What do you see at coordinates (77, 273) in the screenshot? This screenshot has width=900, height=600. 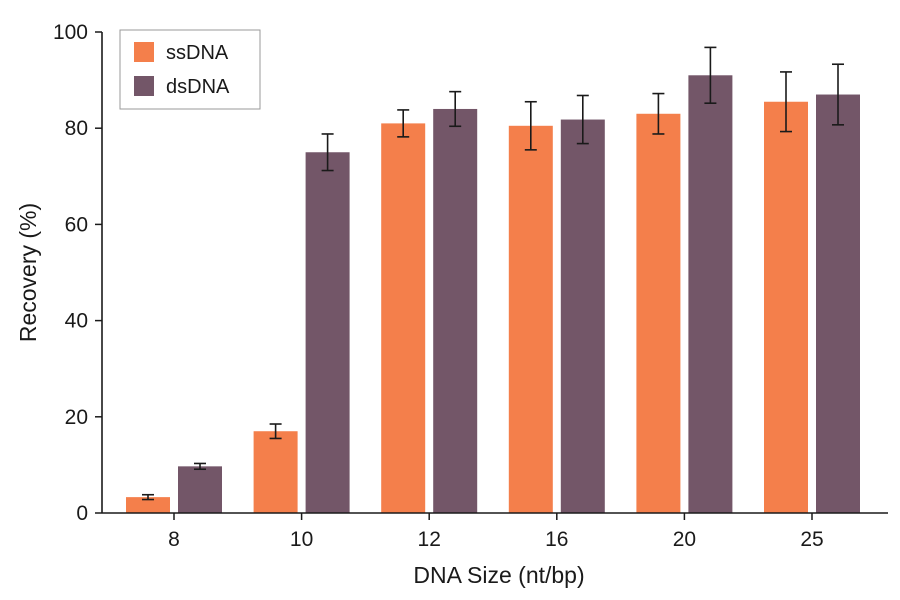 I see `y-ticks: 0 20 40 60 80 100` at bounding box center [77, 273].